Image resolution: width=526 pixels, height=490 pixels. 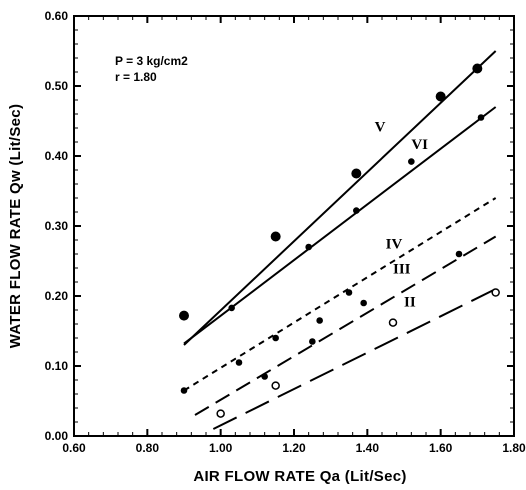 I want to click on x-tick-label: 0.60, so click(x=74, y=448).